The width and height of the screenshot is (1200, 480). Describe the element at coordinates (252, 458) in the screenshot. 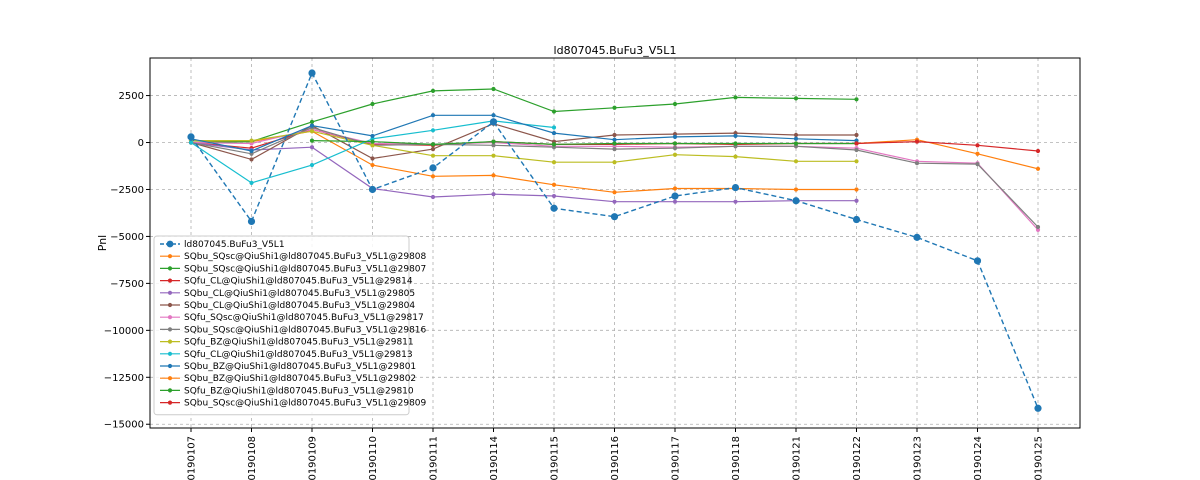

I see `x-tick-label: 20190108` at that location.